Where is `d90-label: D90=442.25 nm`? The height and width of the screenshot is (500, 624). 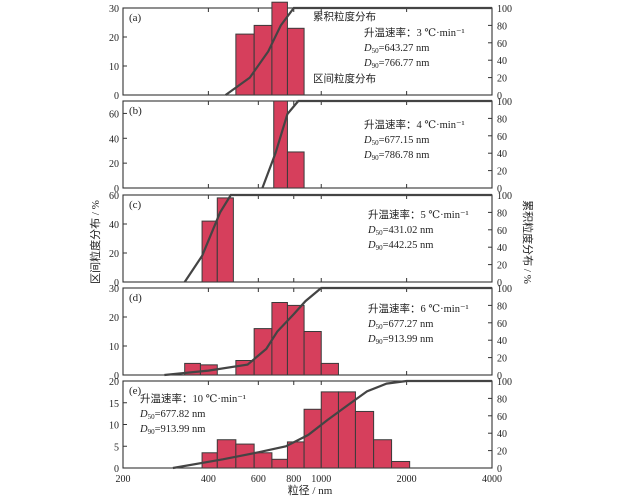
d90-label: D90=442.25 nm is located at coordinates (400, 246).